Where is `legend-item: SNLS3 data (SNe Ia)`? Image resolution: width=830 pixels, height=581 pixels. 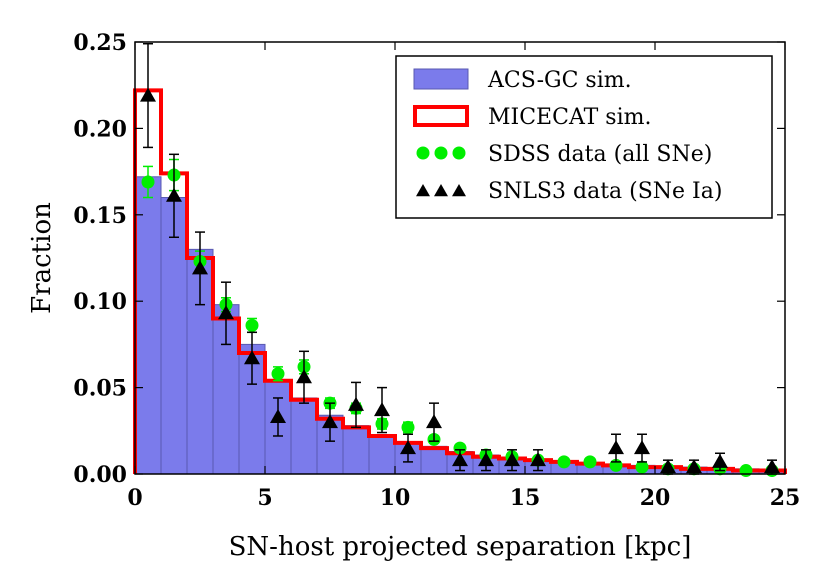 legend-item: SNLS3 data (SNe Ia) is located at coordinates (569, 191).